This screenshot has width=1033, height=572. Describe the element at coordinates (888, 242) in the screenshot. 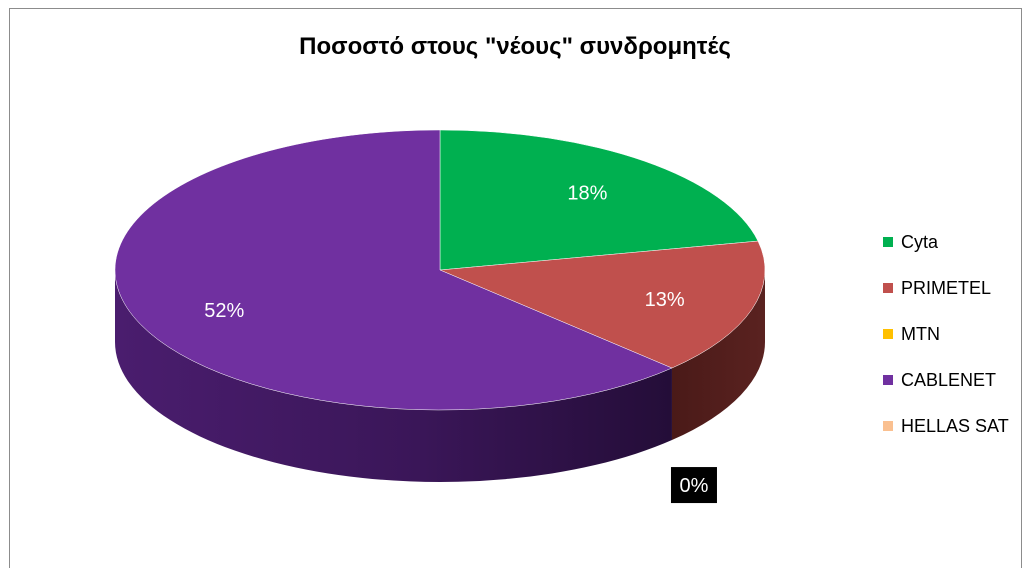

I see `legend-swatch-cyta` at that location.